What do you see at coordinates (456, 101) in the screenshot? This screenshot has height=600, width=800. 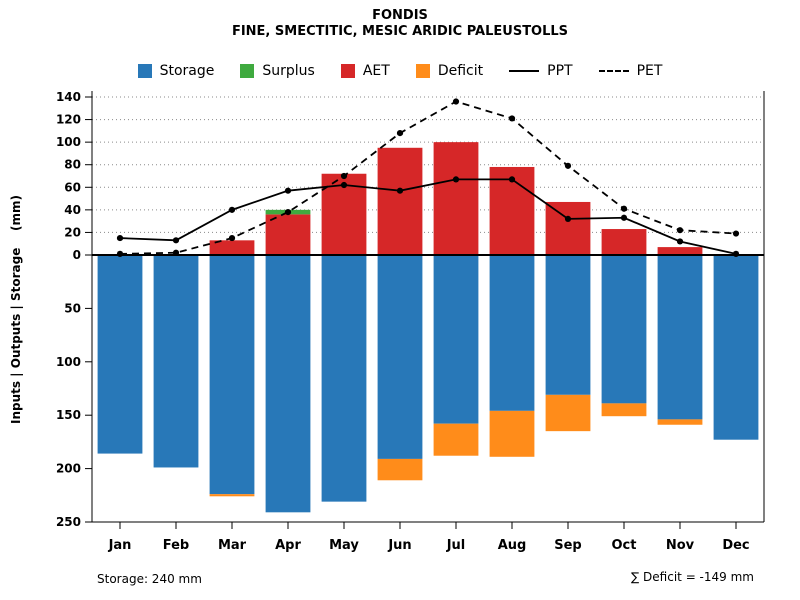 I see `pet-point-jul` at bounding box center [456, 101].